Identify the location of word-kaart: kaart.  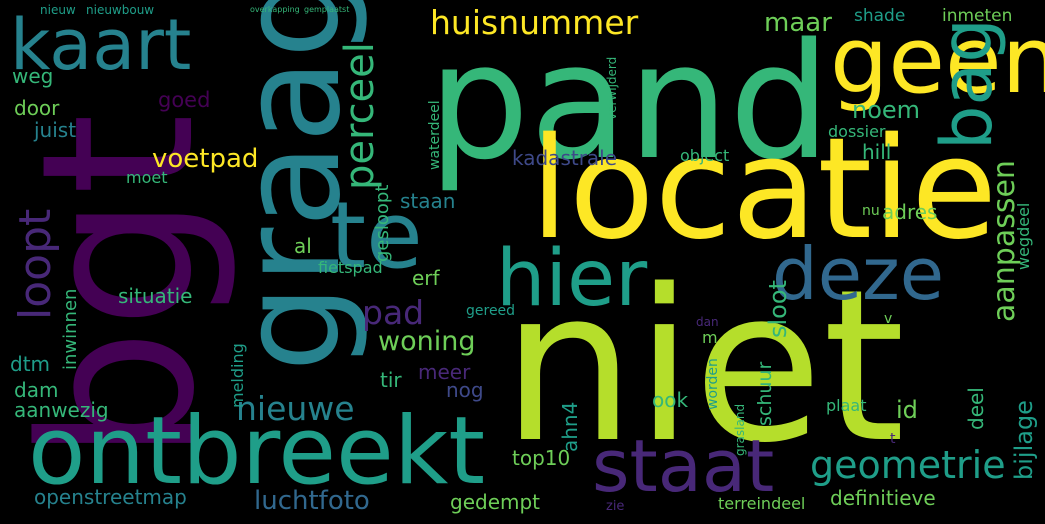
(101, 45).